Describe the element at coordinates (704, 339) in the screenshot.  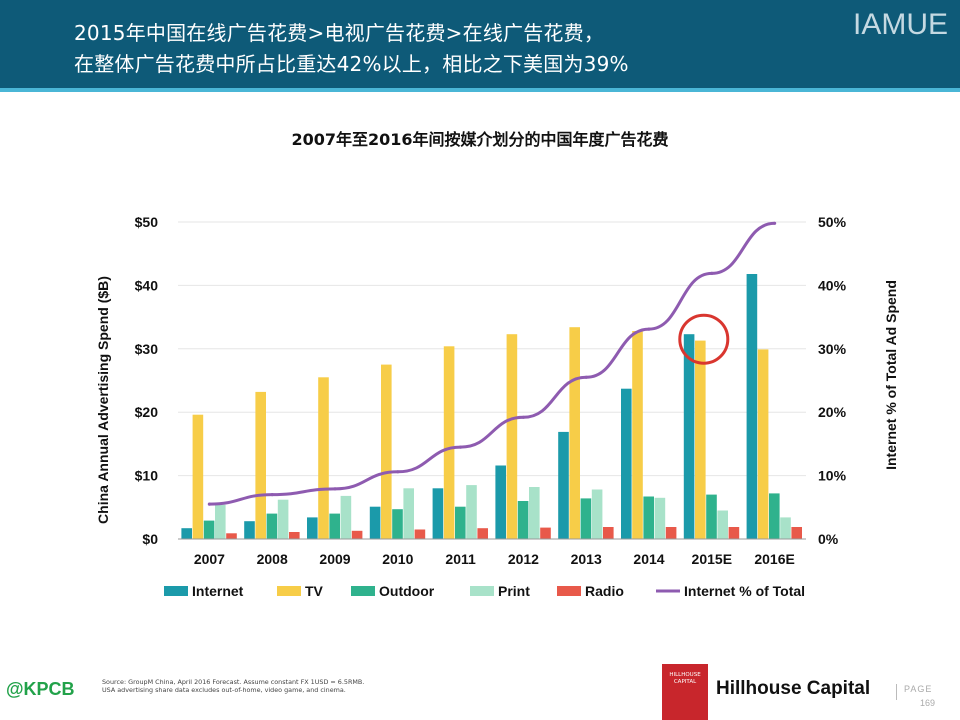
I see `highlight-circle` at that location.